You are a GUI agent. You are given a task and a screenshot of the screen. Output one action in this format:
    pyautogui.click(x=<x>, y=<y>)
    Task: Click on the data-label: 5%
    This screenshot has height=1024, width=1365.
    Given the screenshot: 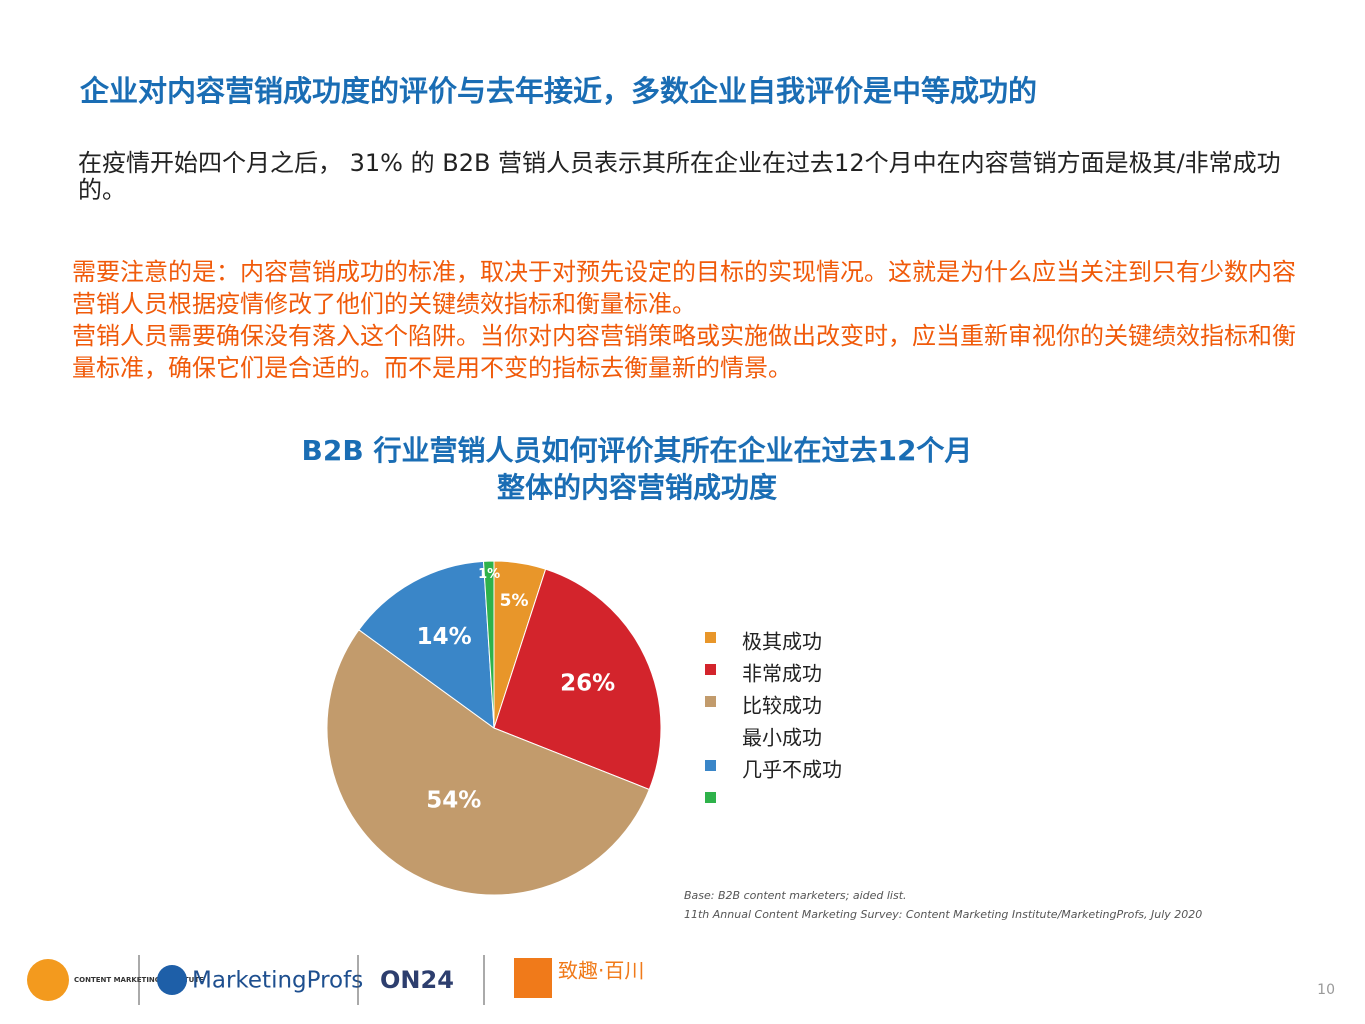 What is the action you would take?
    pyautogui.click(x=514, y=601)
    